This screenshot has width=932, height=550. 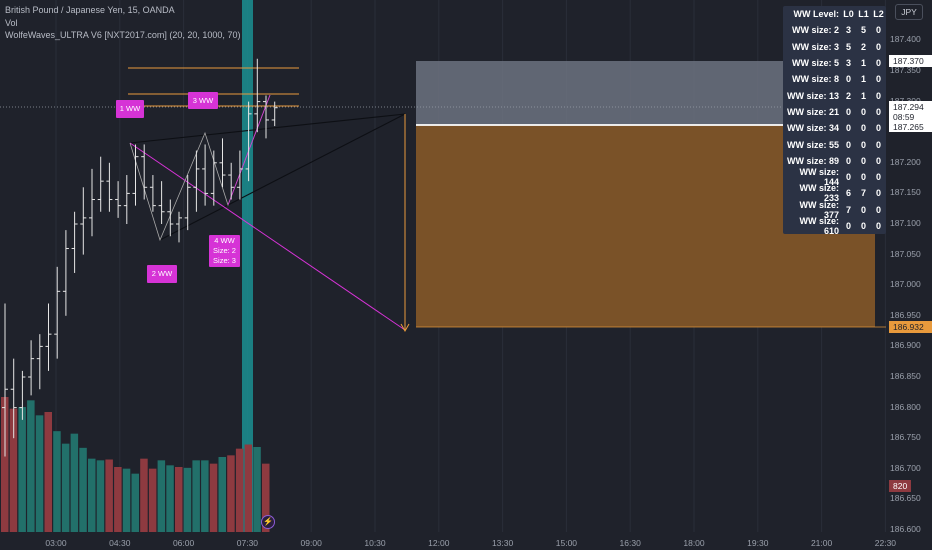 What do you see at coordinates (821, 543) in the screenshot?
I see `time-tick-label: 21:00` at bounding box center [821, 543].